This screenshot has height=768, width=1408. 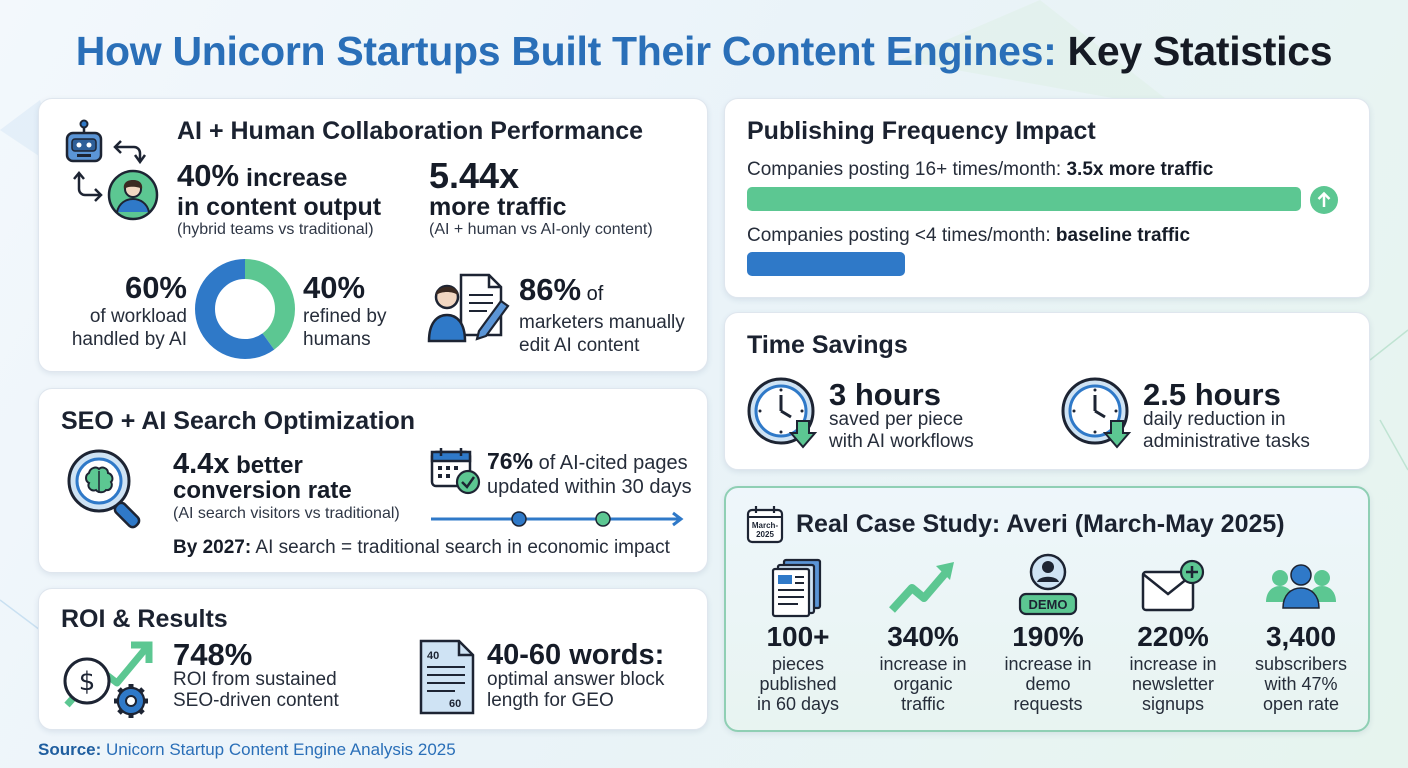 I want to click on ai-human-title: AI + Human Collaboration Performance, so click(x=410, y=131).